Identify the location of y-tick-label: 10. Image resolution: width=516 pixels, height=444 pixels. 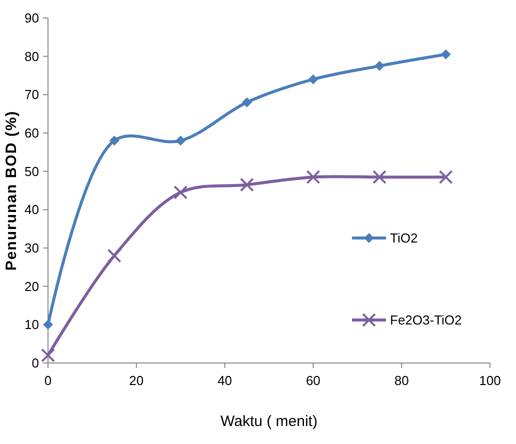
(31, 324).